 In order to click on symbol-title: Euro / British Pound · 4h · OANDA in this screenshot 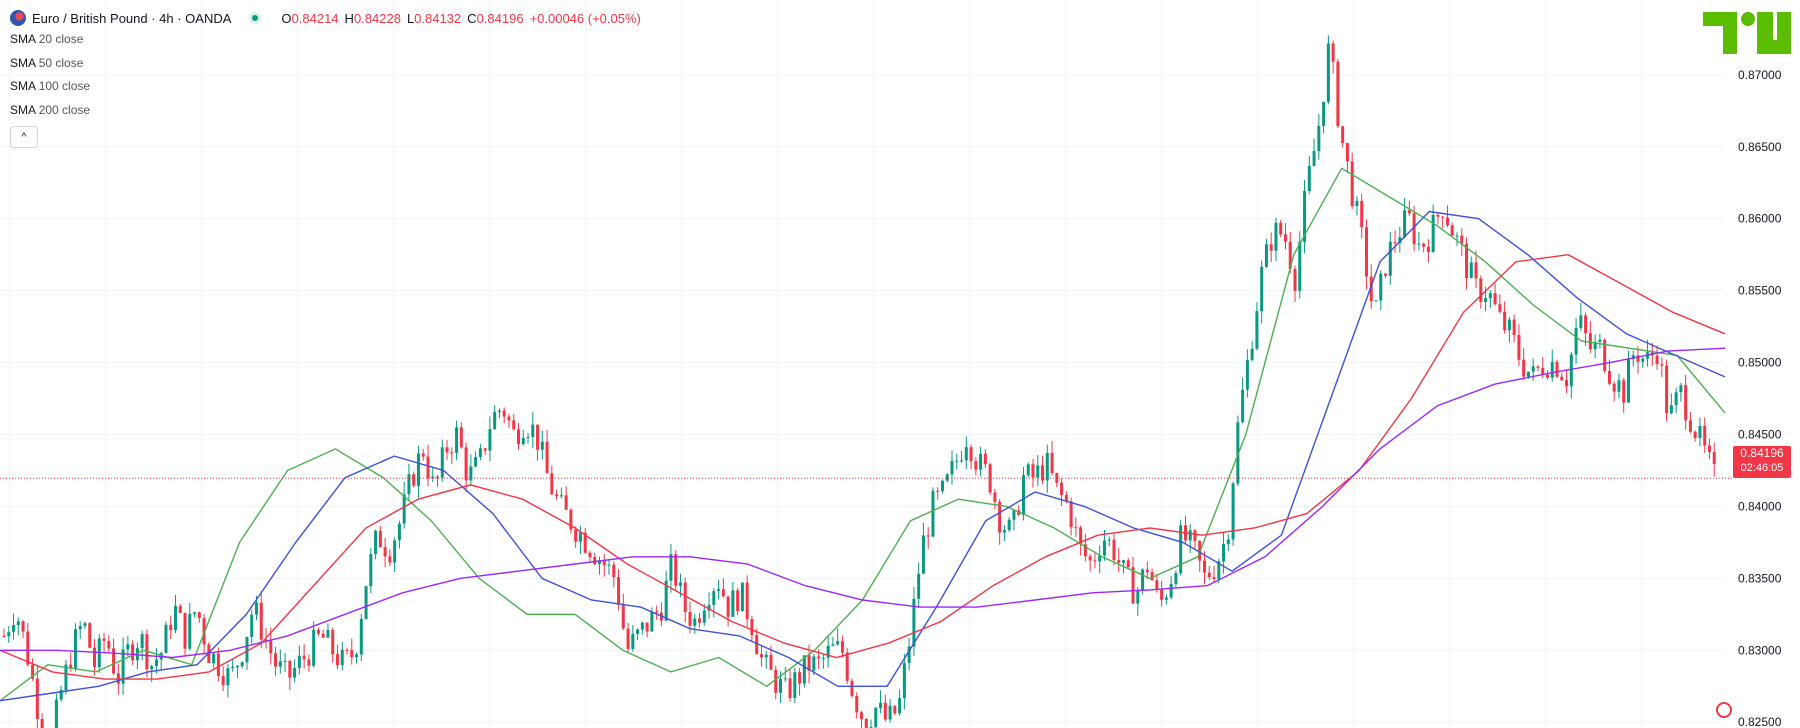, I will do `click(132, 18)`.